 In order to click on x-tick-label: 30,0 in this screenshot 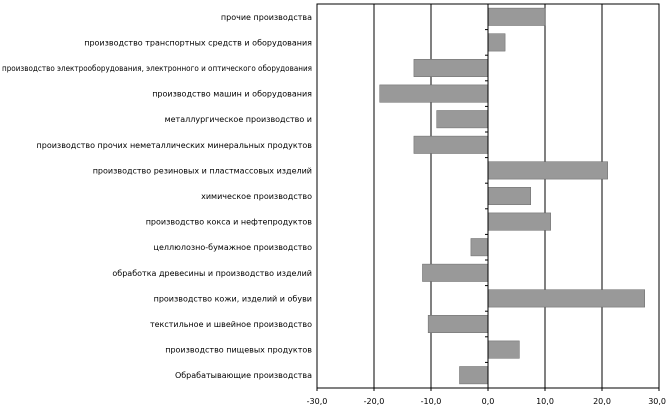, I will do `click(657, 401)`.